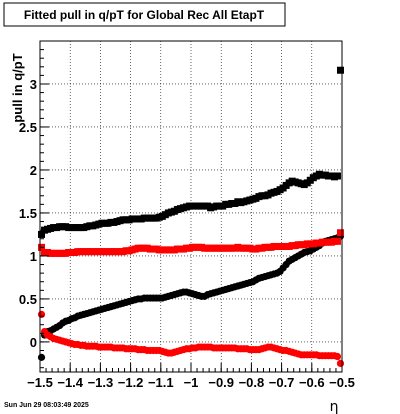  Describe the element at coordinates (46, 405) in the screenshot. I see `timestamp: Sun Jun 29 08:03:49 2025` at that location.